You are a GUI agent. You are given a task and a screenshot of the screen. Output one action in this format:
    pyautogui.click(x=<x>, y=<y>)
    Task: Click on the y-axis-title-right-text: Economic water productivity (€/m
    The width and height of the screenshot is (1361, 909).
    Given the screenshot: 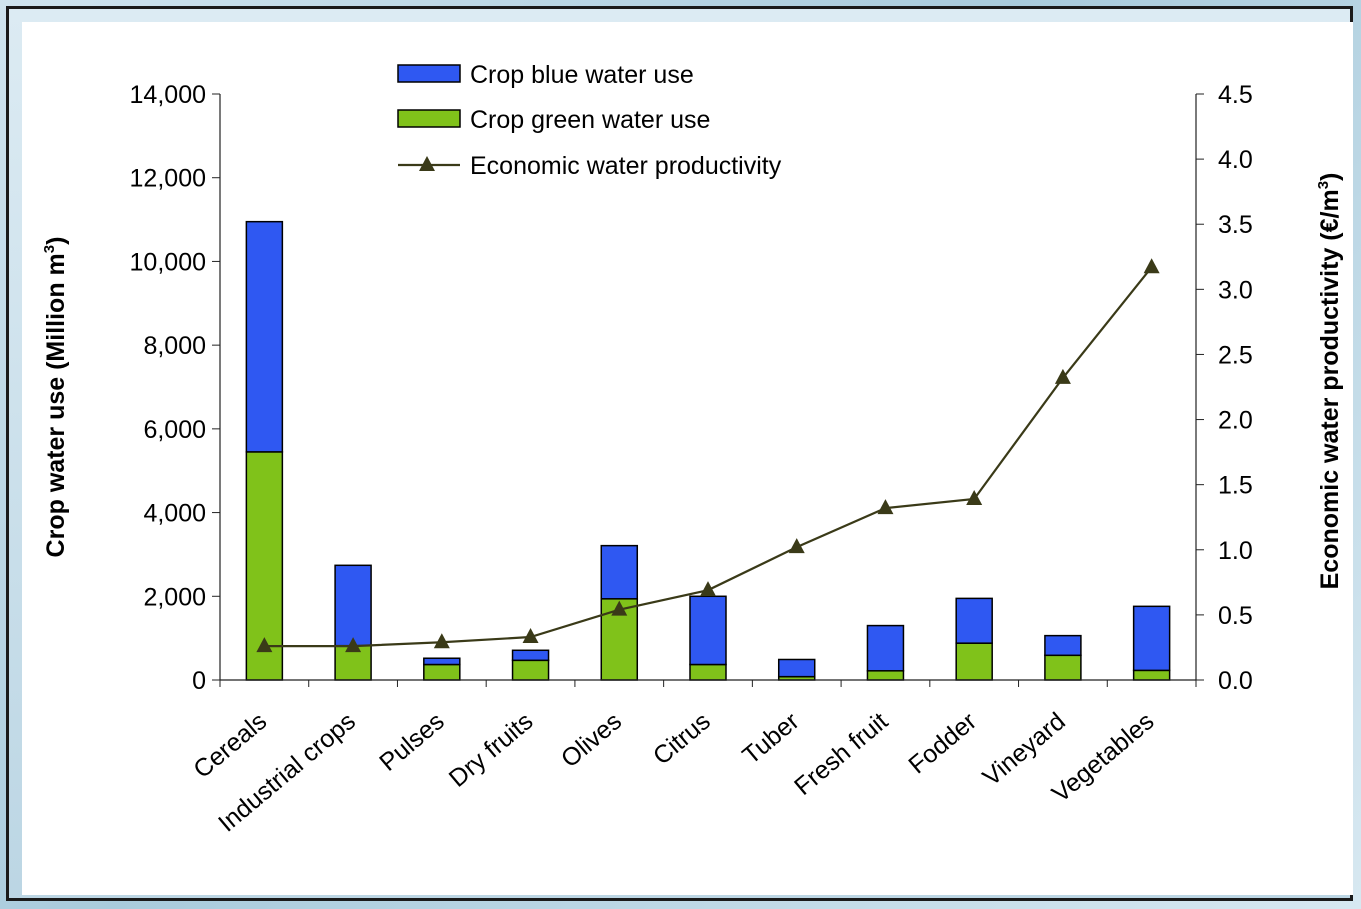 What is the action you would take?
    pyautogui.click(x=1330, y=389)
    